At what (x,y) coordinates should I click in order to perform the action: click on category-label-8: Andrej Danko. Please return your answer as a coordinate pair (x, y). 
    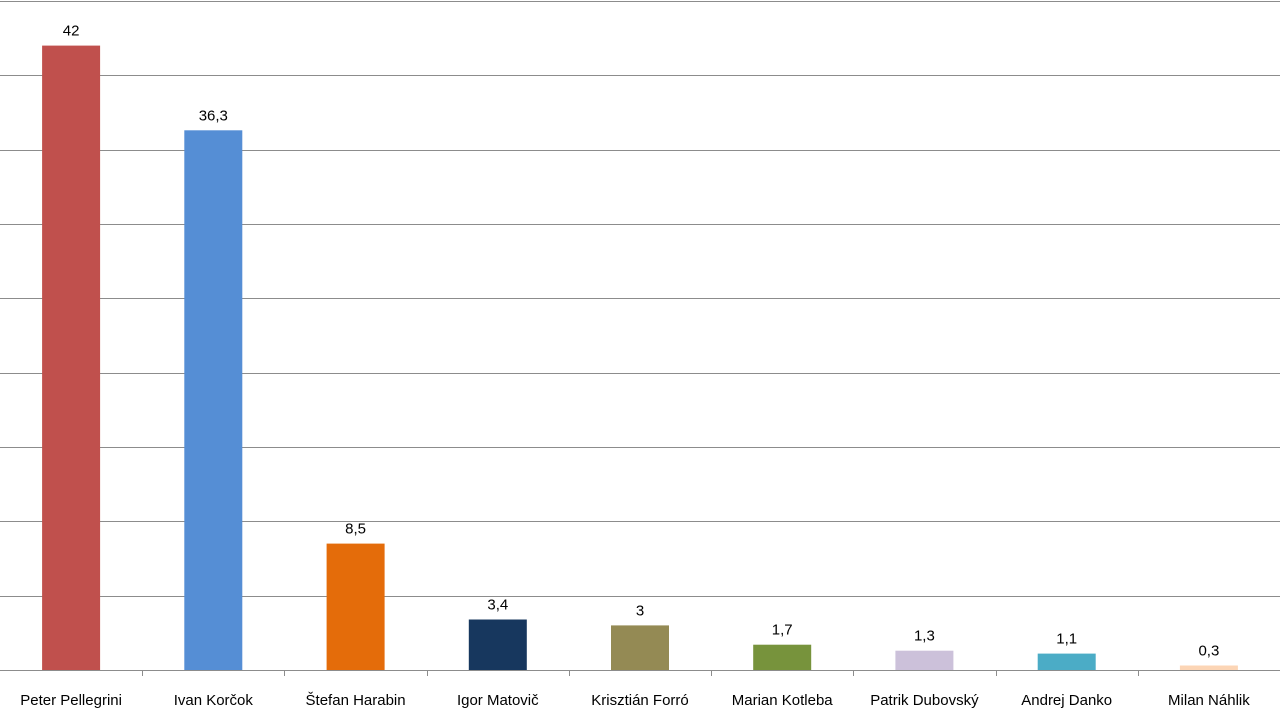
    Looking at the image, I should click on (1066, 700).